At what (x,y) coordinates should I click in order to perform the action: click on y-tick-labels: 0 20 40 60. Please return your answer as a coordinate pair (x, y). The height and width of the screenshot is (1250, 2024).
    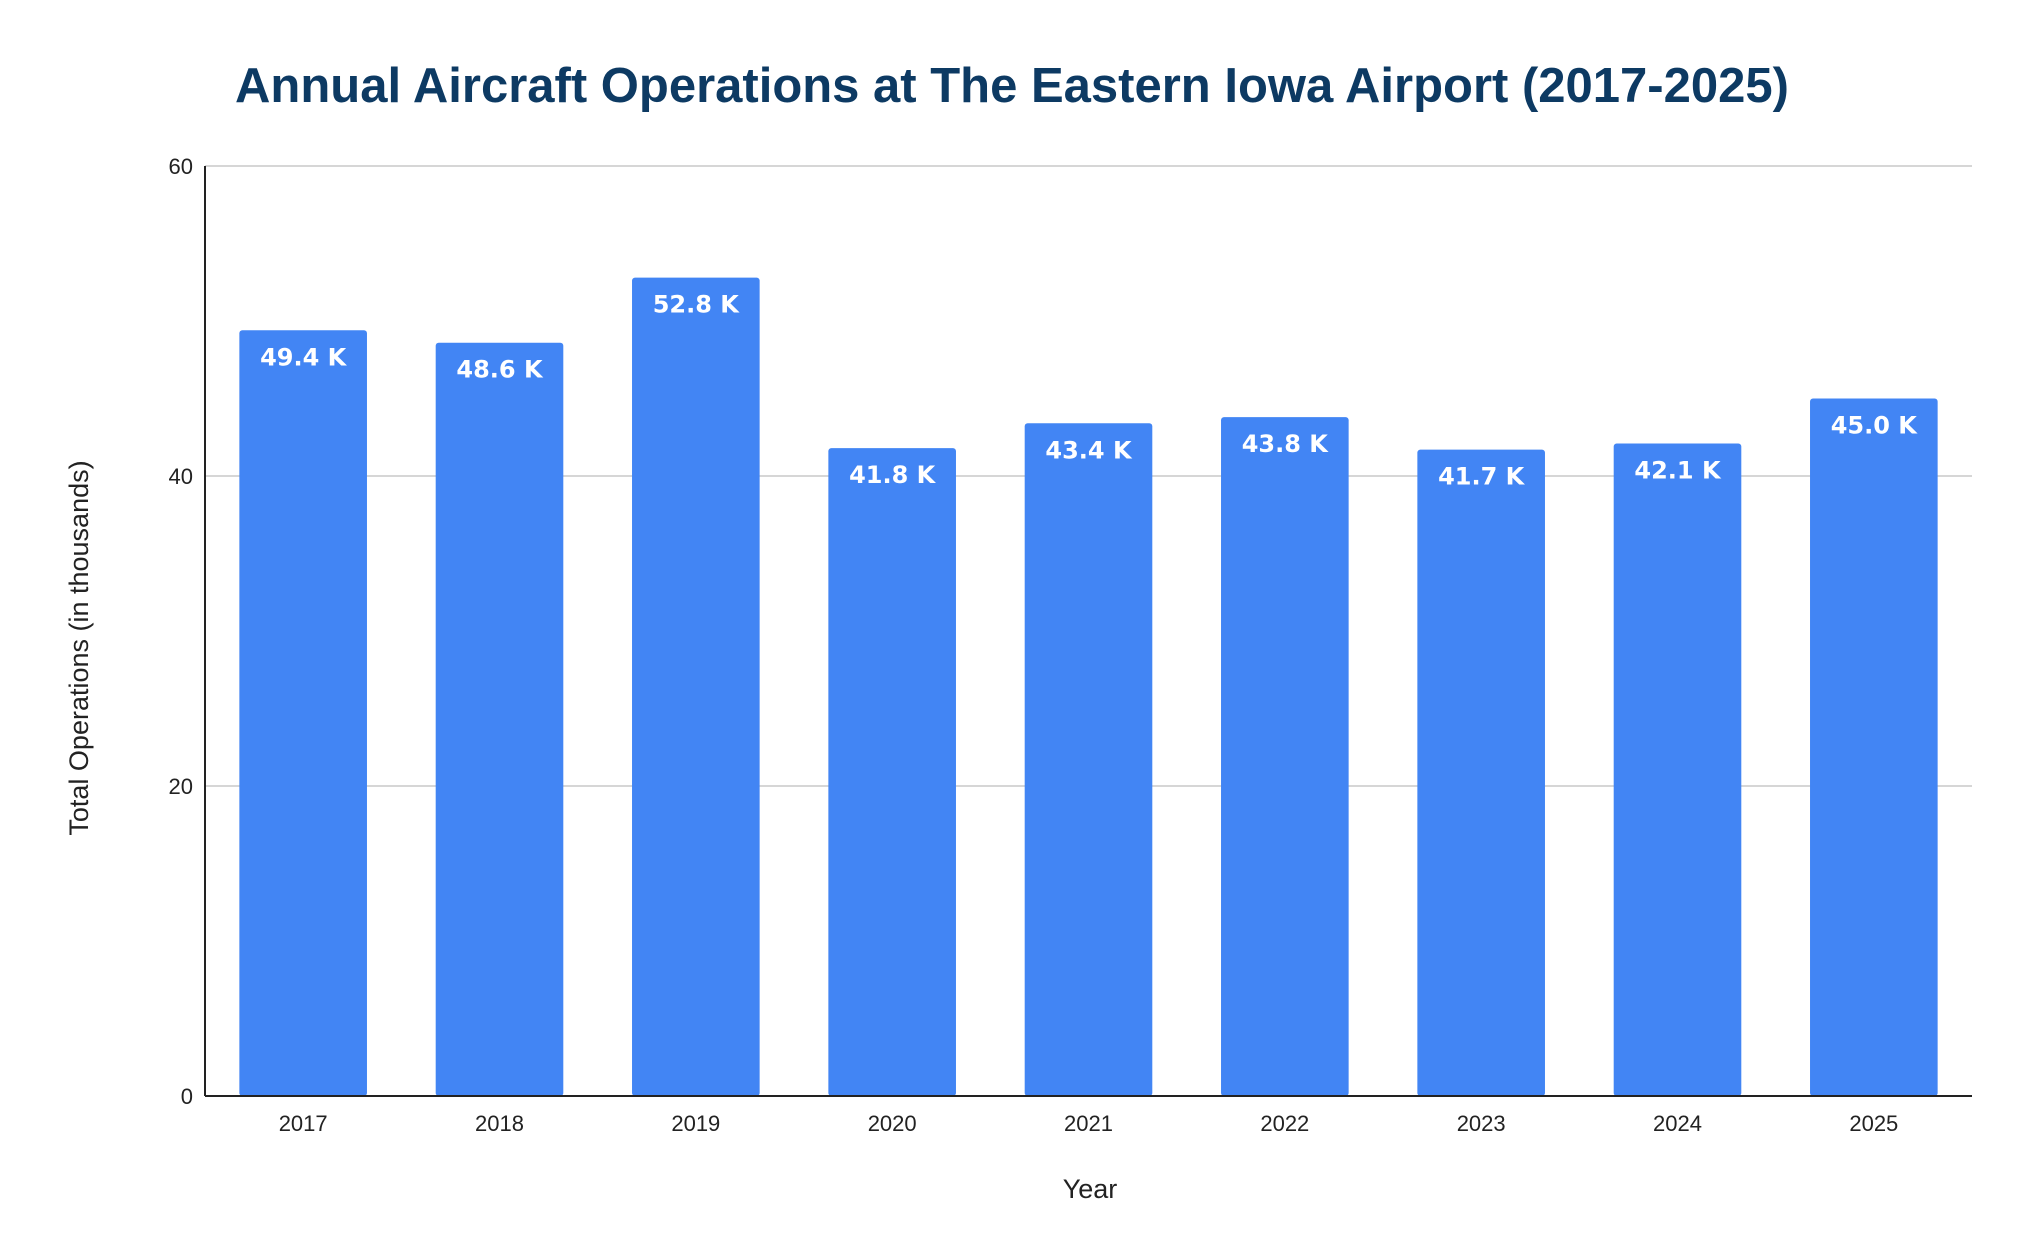
    Looking at the image, I should click on (181, 631).